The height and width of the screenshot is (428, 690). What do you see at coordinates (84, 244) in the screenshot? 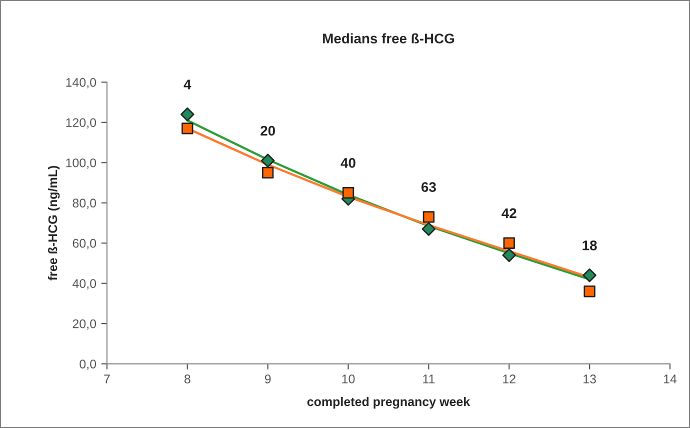
I see `y-tick-label: 60,0` at bounding box center [84, 244].